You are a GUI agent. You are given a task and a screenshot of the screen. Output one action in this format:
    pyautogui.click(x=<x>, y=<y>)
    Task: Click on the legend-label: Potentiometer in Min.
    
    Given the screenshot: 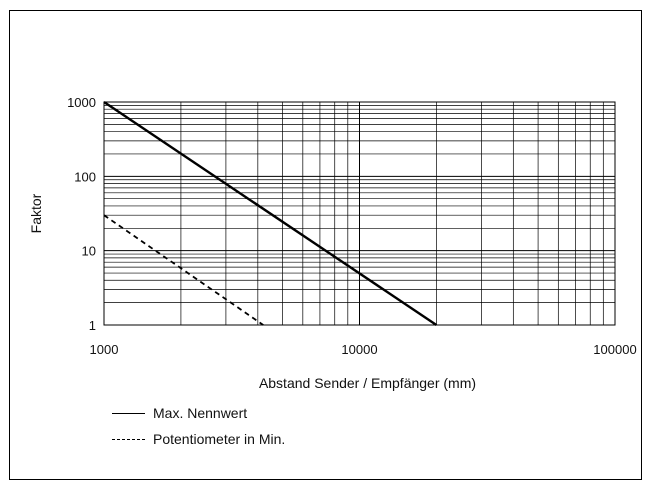 What is the action you would take?
    pyautogui.click(x=219, y=439)
    